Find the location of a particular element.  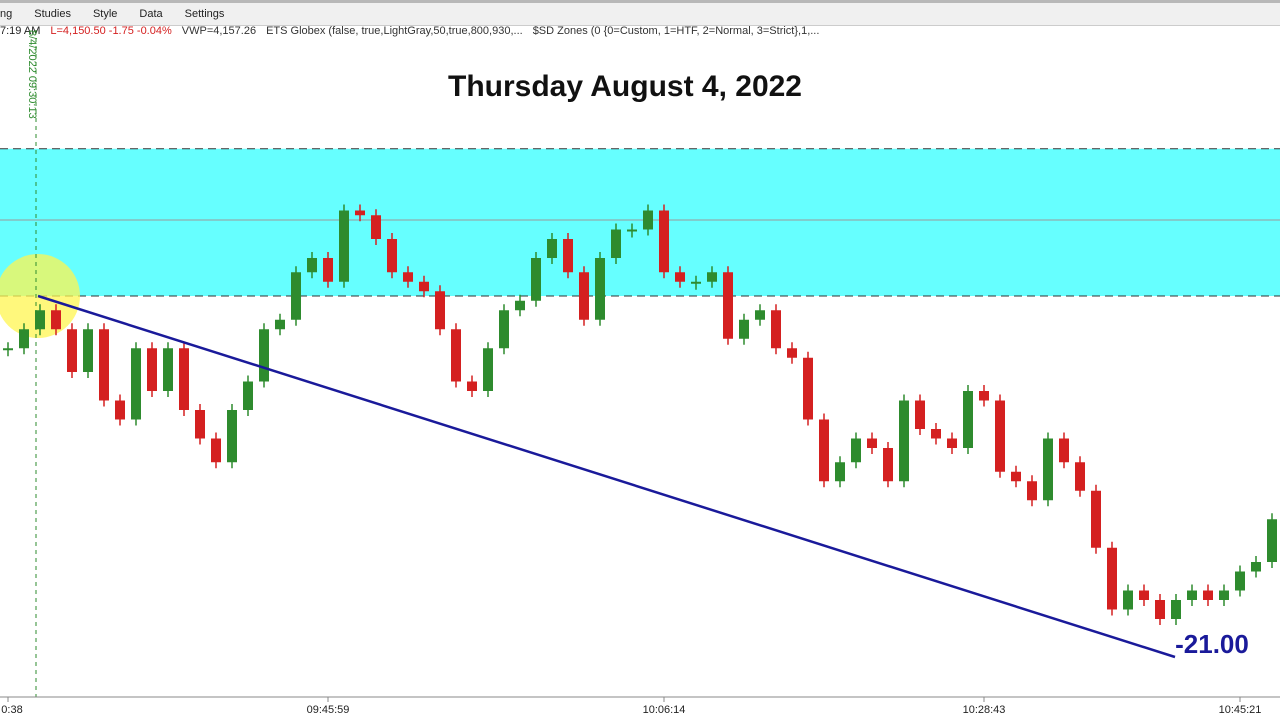

toolbar-item: ng is located at coordinates (6, 14).